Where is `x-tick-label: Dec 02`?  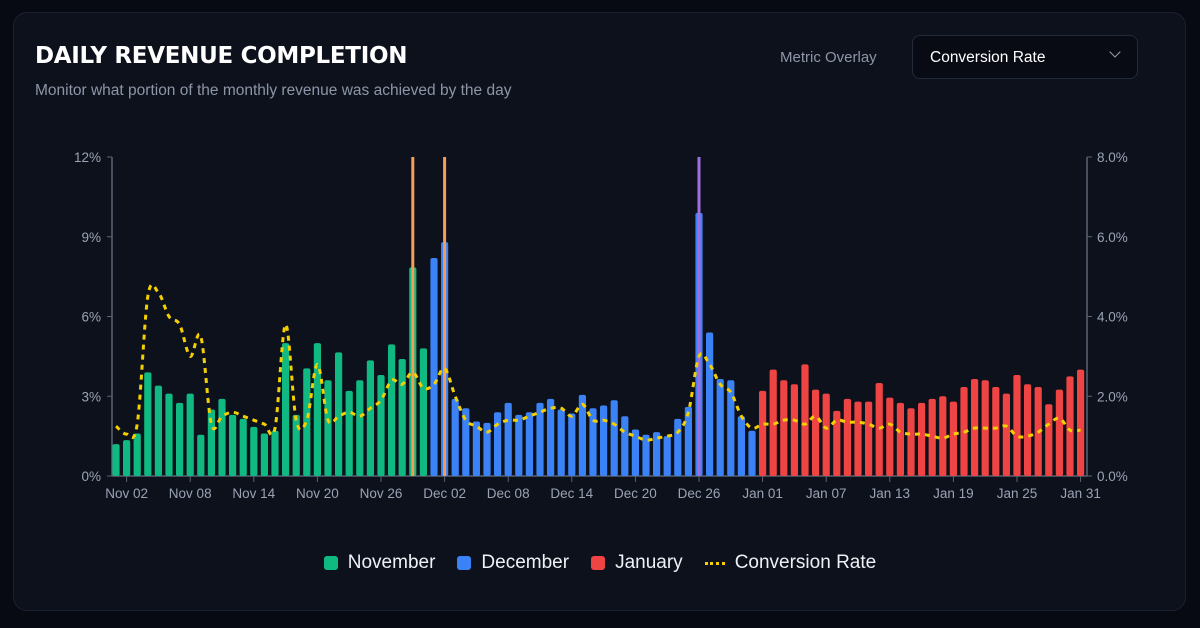 x-tick-label: Dec 02 is located at coordinates (444, 493).